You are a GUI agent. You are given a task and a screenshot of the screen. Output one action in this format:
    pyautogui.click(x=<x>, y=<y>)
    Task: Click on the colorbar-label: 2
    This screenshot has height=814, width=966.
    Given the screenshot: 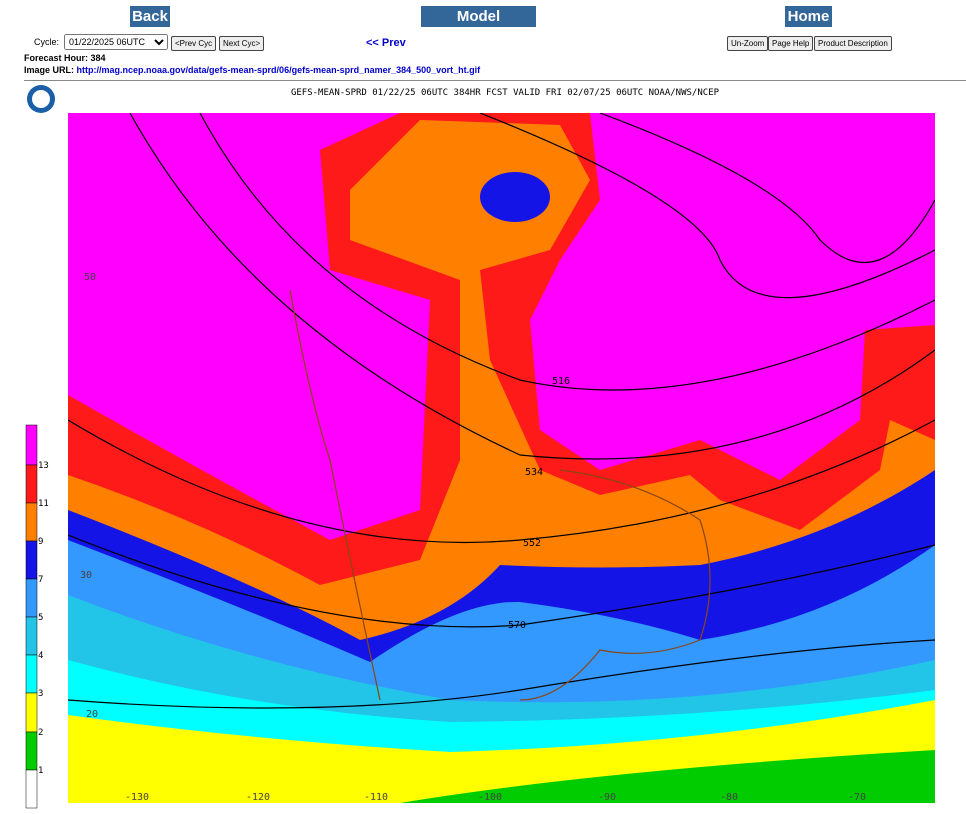 What is the action you would take?
    pyautogui.click(x=40, y=733)
    